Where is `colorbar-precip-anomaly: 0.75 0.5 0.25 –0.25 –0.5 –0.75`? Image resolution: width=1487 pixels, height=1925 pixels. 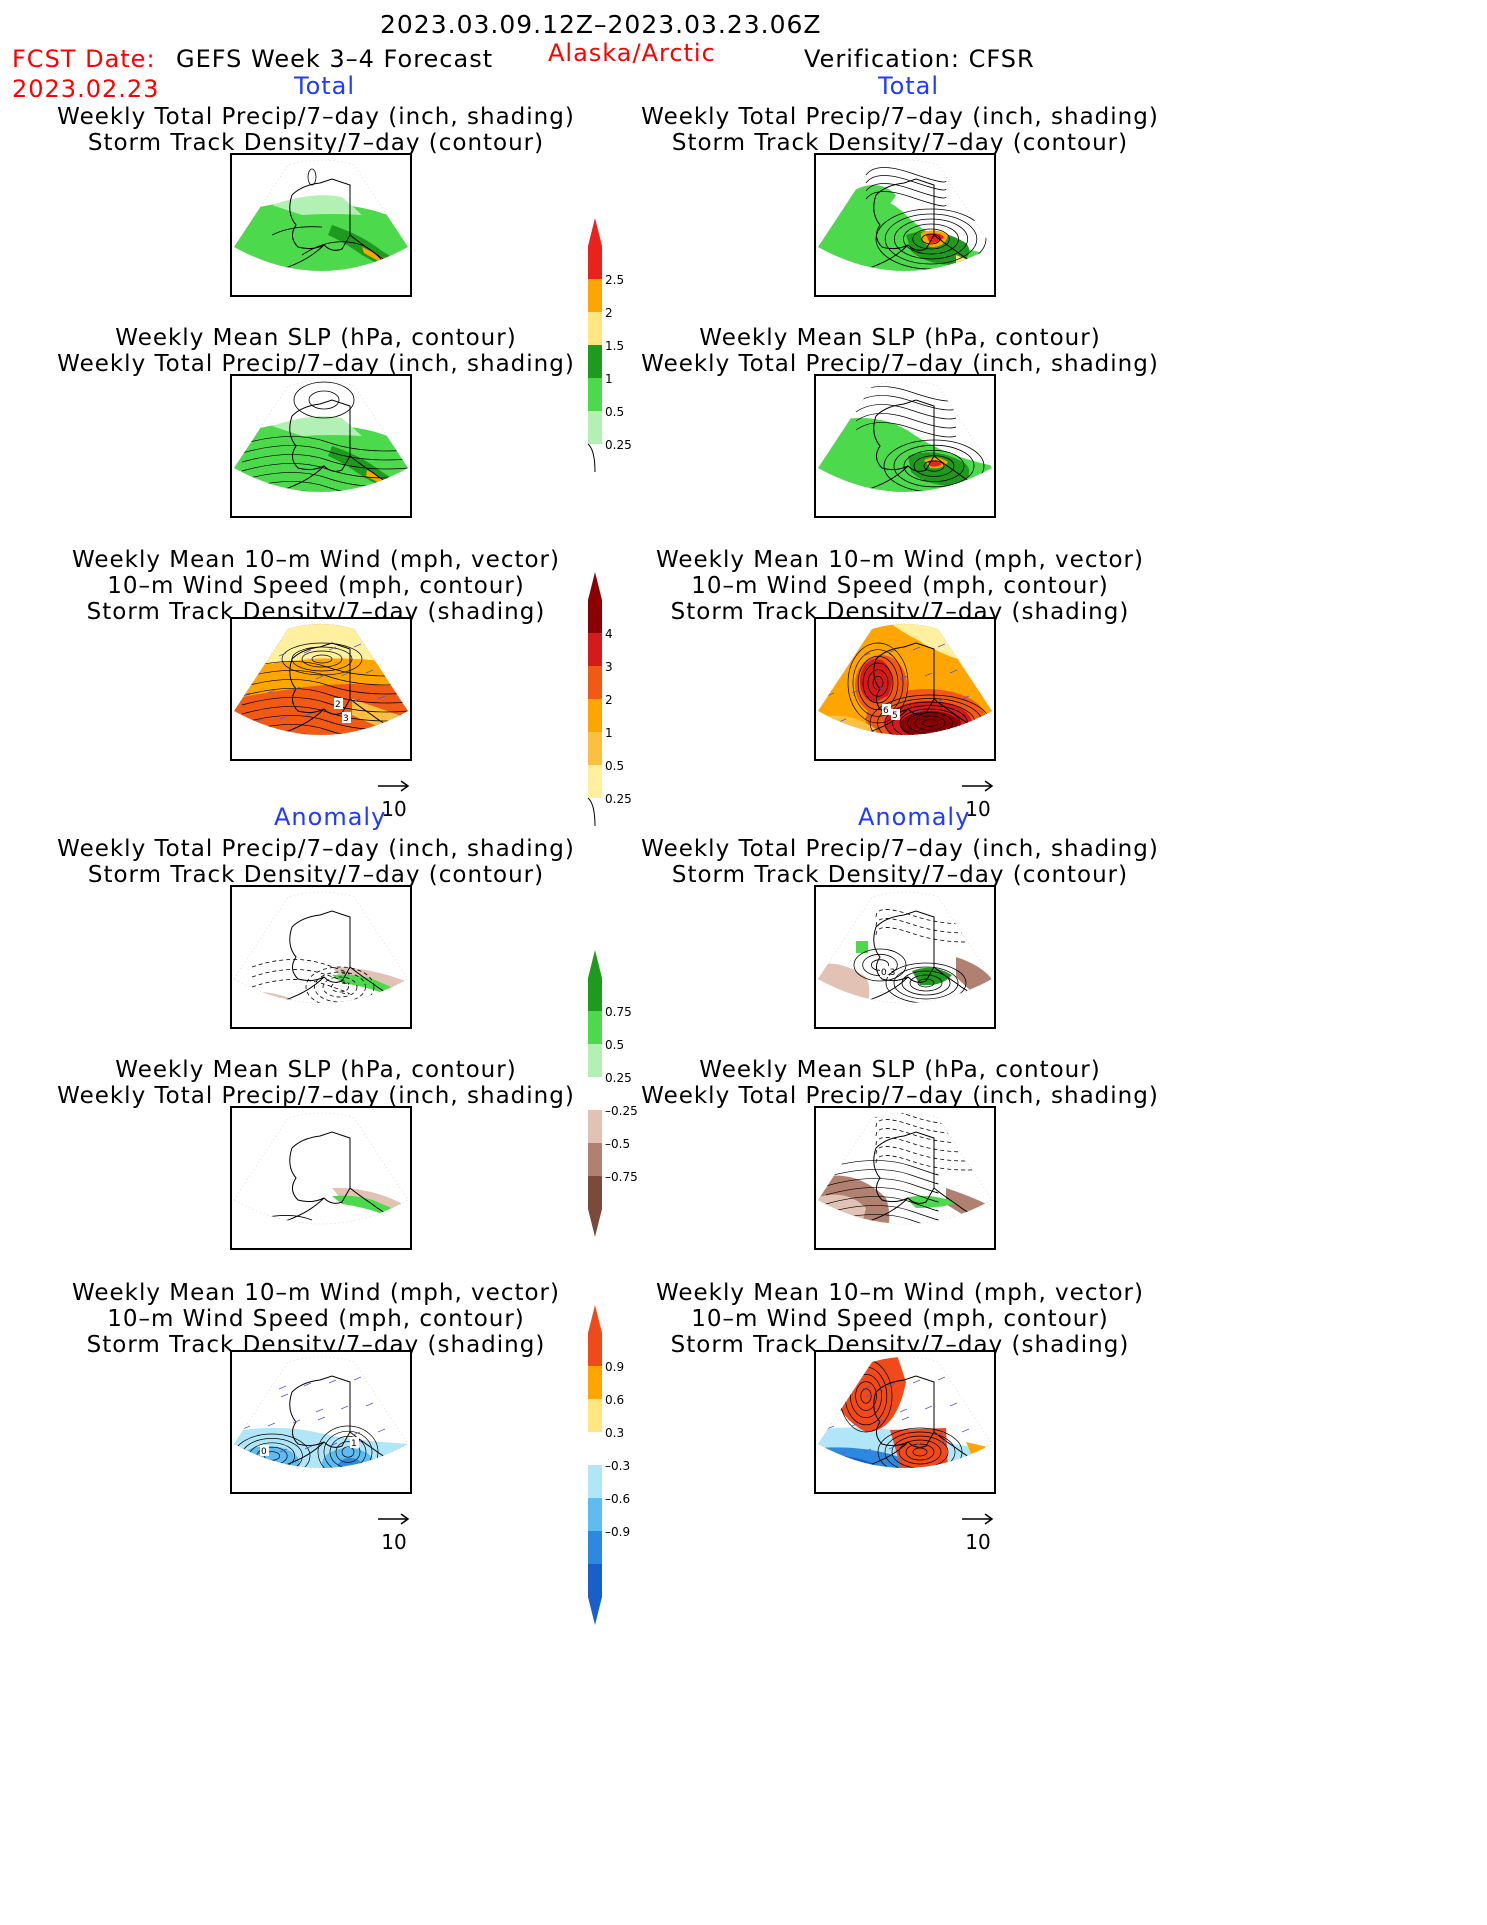 colorbar-precip-anomaly: 0.75 0.5 0.25 –0.25 –0.5 –0.75 is located at coordinates (620, 1100).